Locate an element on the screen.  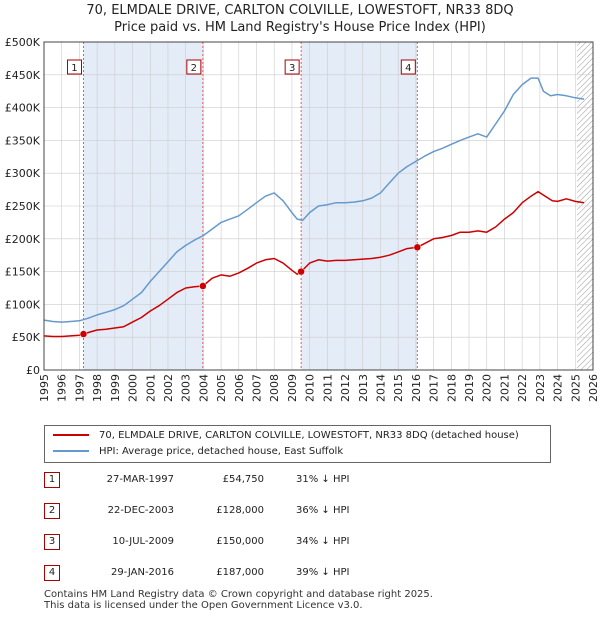
x-tick-label: 2015 is located at coordinates (398, 388).